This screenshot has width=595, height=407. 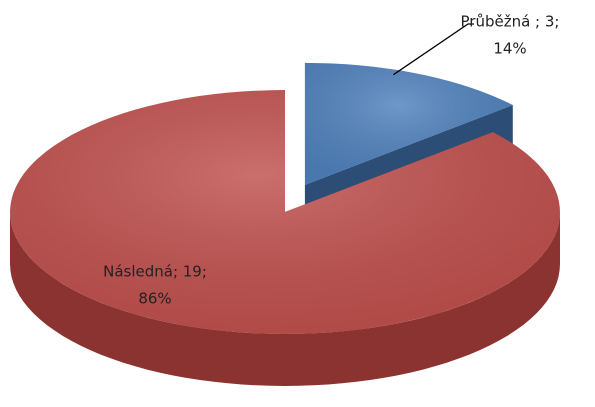 I want to click on slice-shine, so click(x=408, y=123).